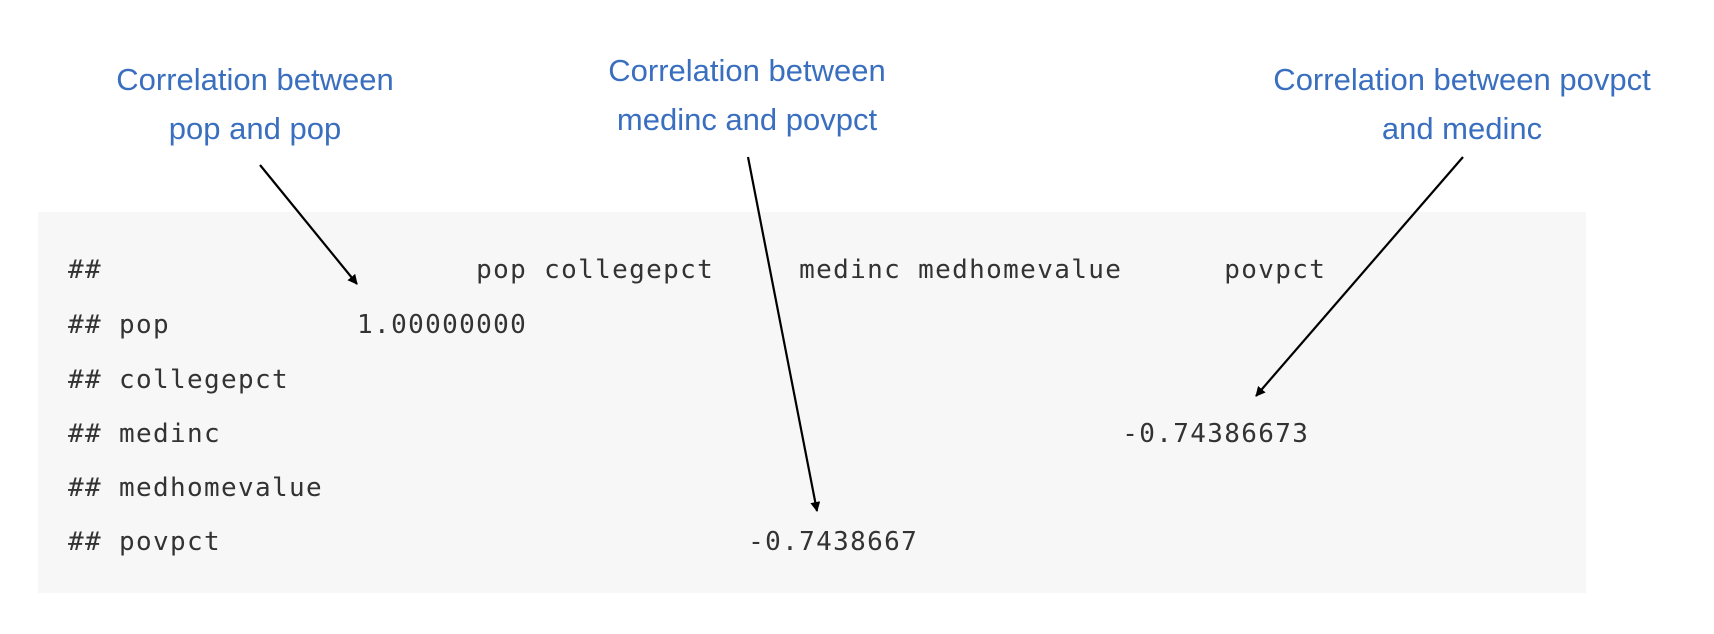  I want to click on arrow-to-medinc-povpct-cell, so click(1359, 276).